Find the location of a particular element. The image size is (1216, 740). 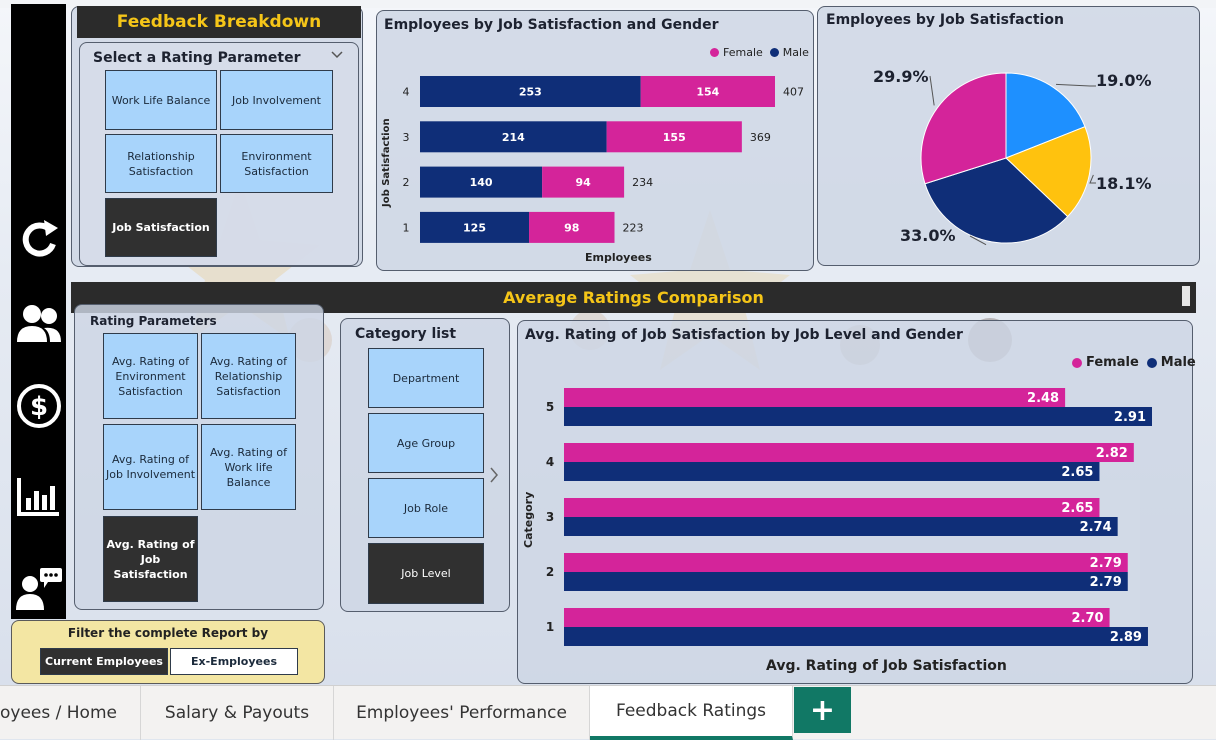

gender-chart-title: Employees by Job Satisfaction and Gender is located at coordinates (551, 25).